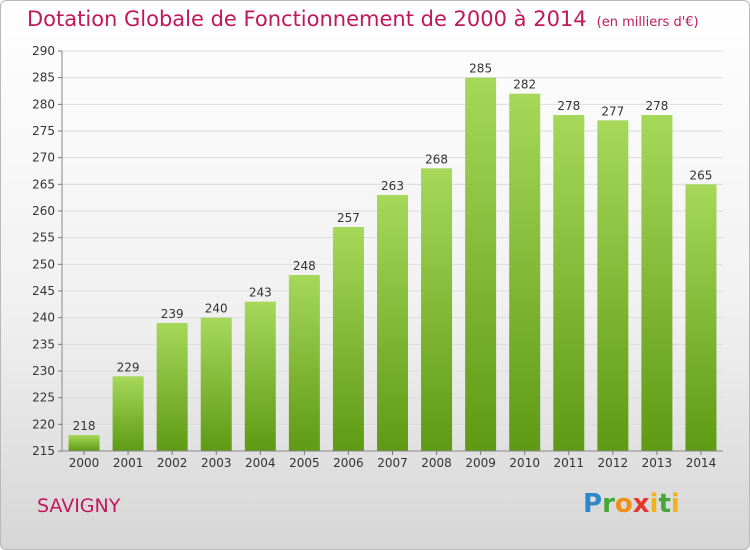  I want to click on data-label-2000: 218, so click(84, 426).